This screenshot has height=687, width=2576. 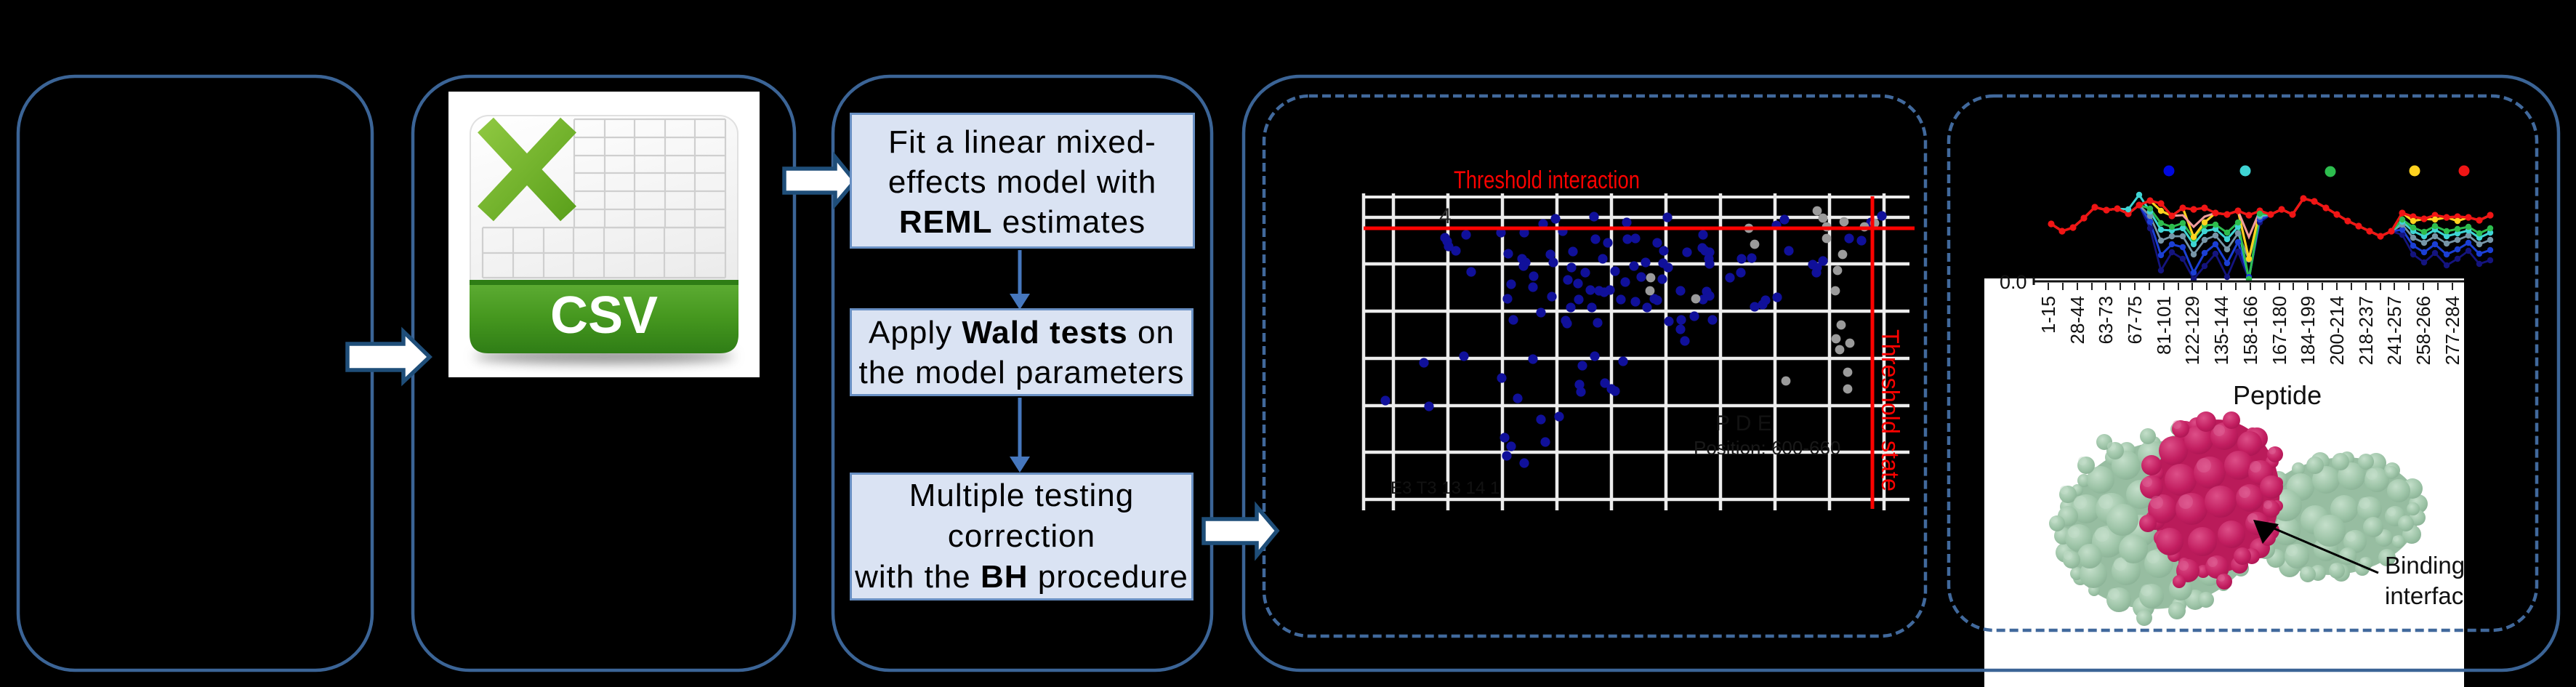 What do you see at coordinates (1743, 423) in the screenshot?
I see `svg-text: P D E` at bounding box center [1743, 423].